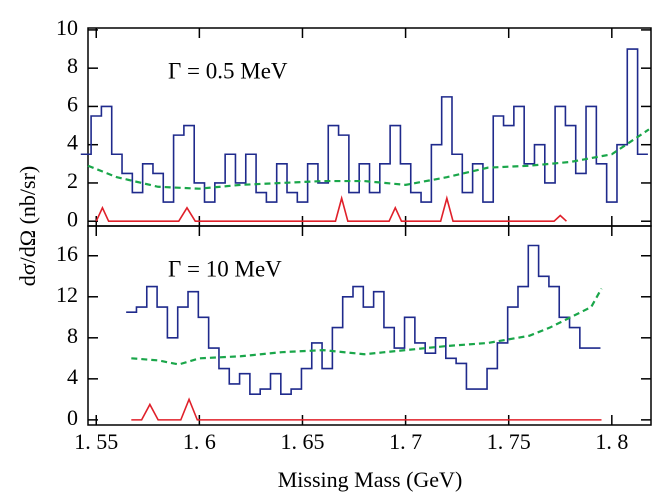  Describe the element at coordinates (199, 441) in the screenshot. I see `x-tick-label: 1. 6` at that location.